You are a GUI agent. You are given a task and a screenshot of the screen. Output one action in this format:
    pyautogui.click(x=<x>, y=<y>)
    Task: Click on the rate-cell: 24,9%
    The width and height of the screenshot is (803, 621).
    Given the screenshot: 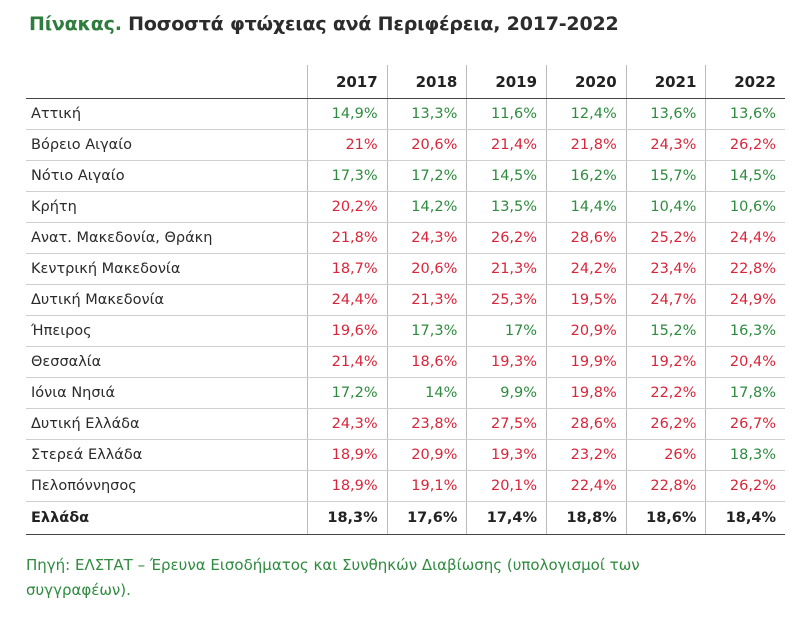 What is the action you would take?
    pyautogui.click(x=745, y=300)
    